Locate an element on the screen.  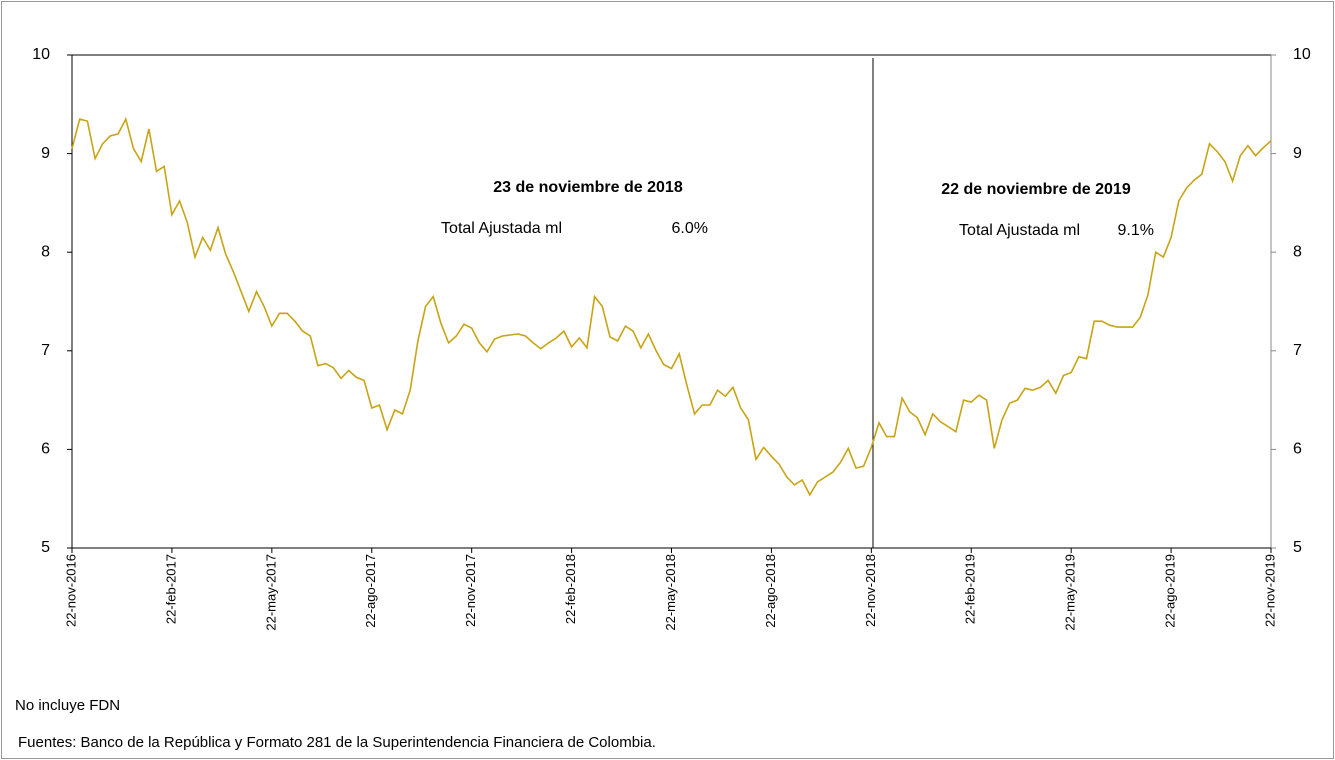
x-tick-label: 22-nov-2016 is located at coordinates (70, 590).